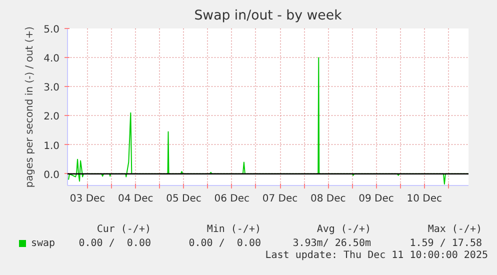 Image resolution: width=497 pixels, height=275 pixels. Describe the element at coordinates (52, 146) in the screenshot. I see `y-tick-label: 1.0` at that location.